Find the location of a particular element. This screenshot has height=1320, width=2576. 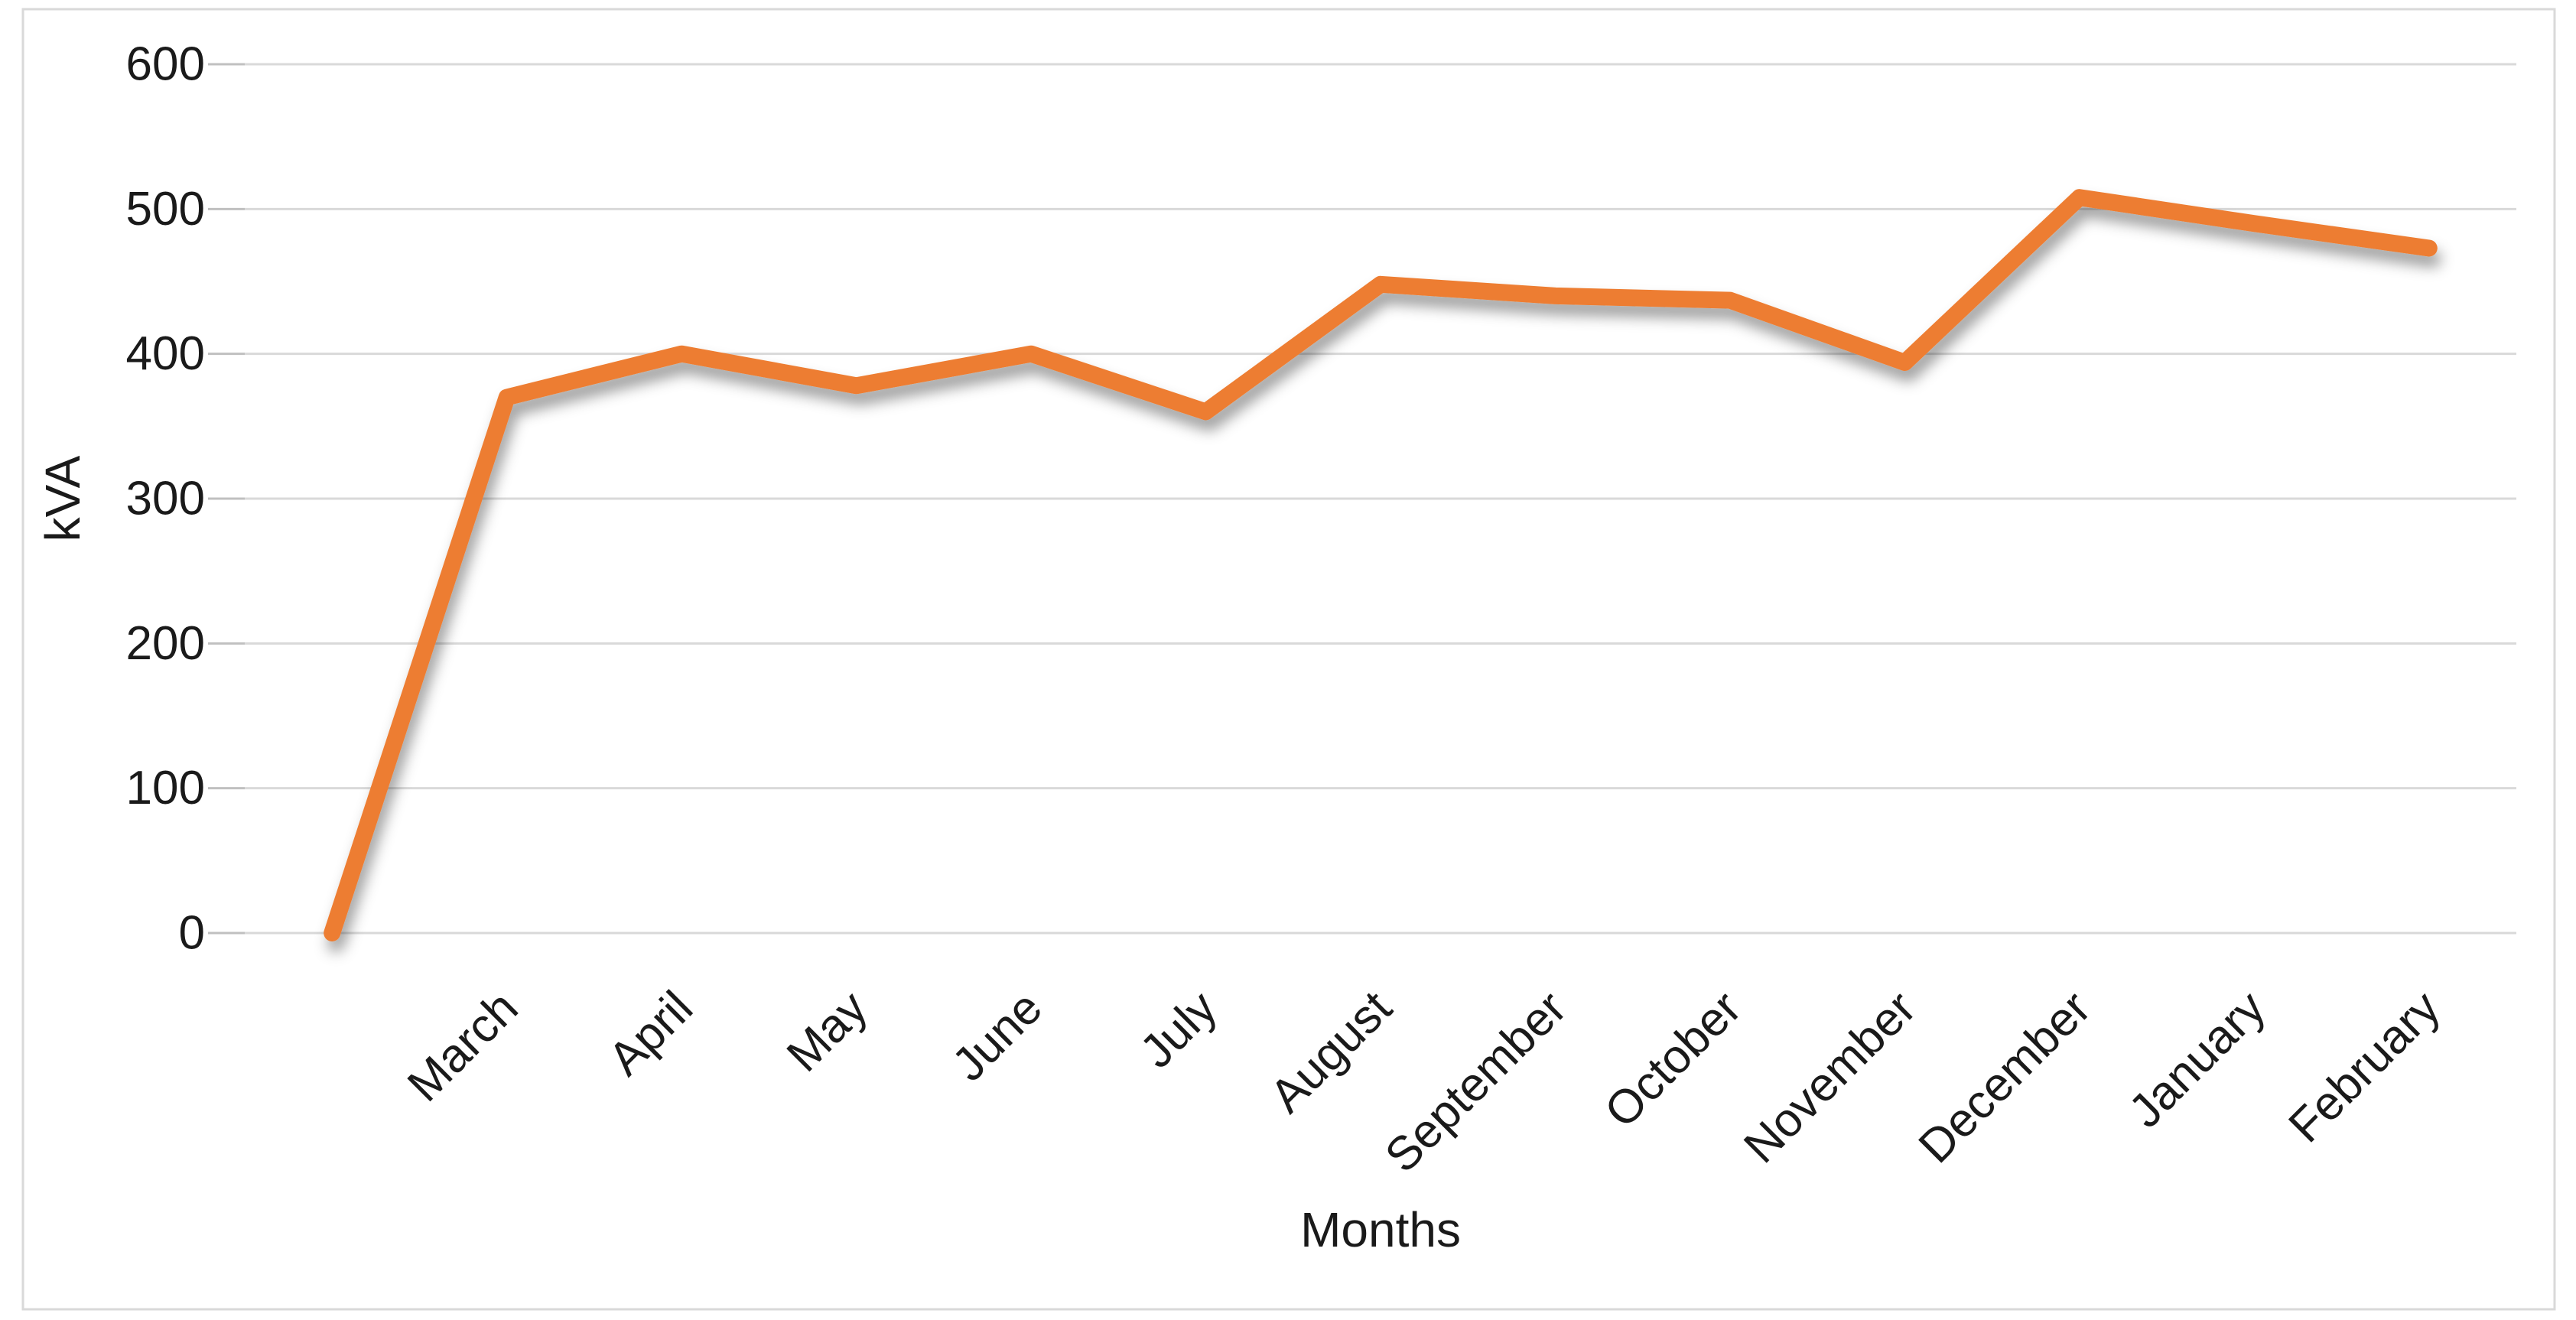

y-tick-label-500: 500 is located at coordinates (165, 209).